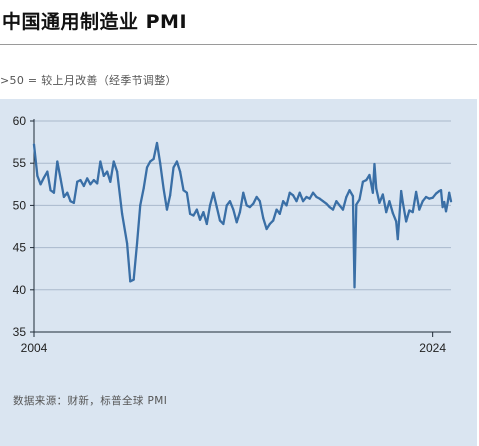 This screenshot has width=479, height=446. Describe the element at coordinates (238, 44) in the screenshot. I see `title-divider` at that location.